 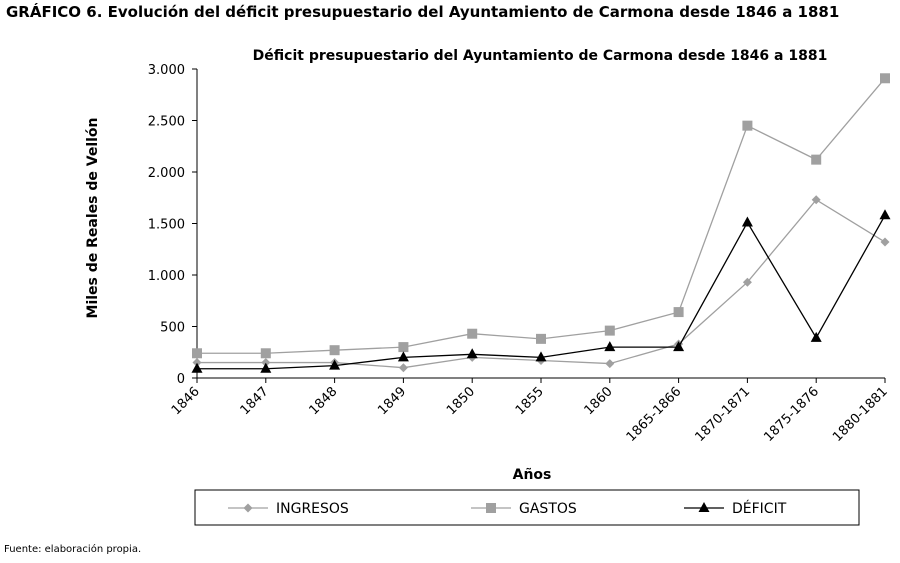 I want to click on x-tick-label: 1870-1871, so click(x=723, y=414).